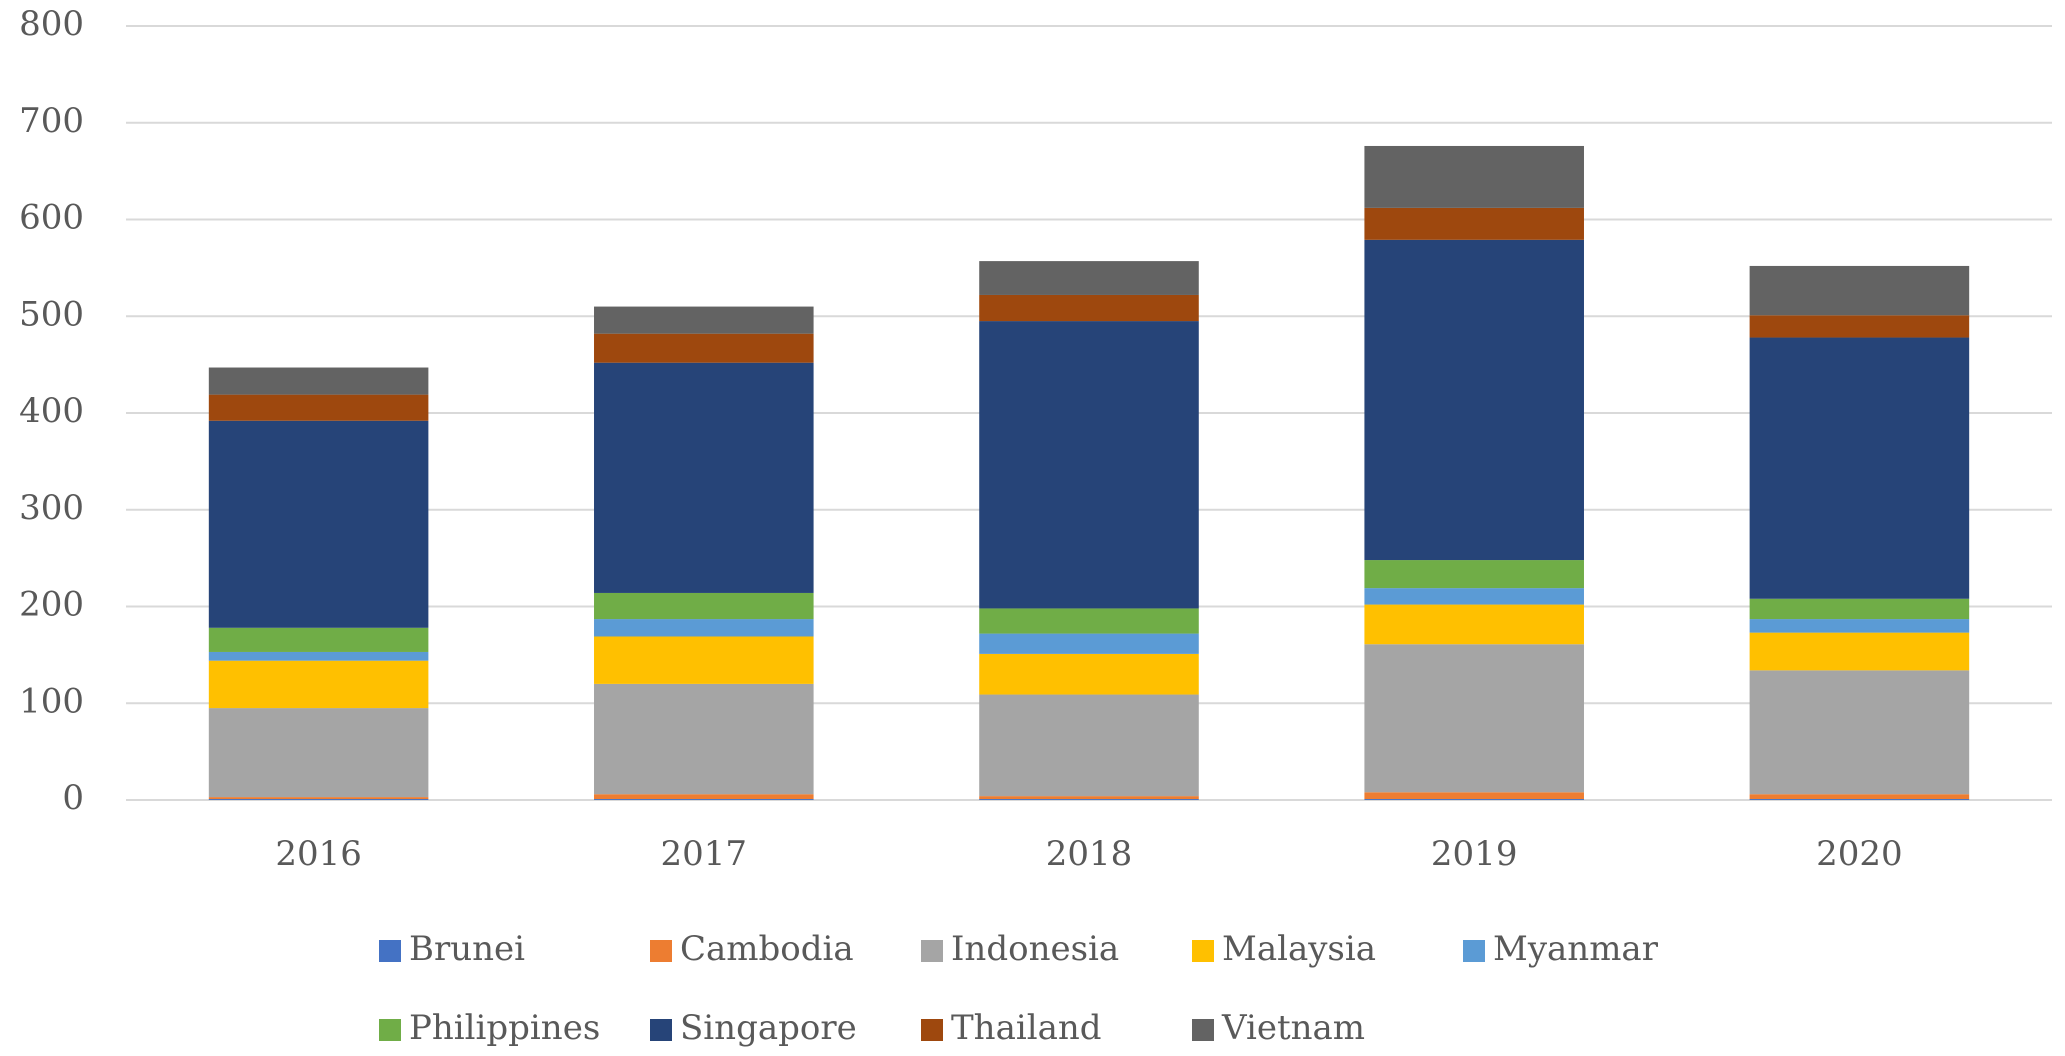 The height and width of the screenshot is (1056, 2065). I want to click on y-tick-label: 700, so click(51, 121).